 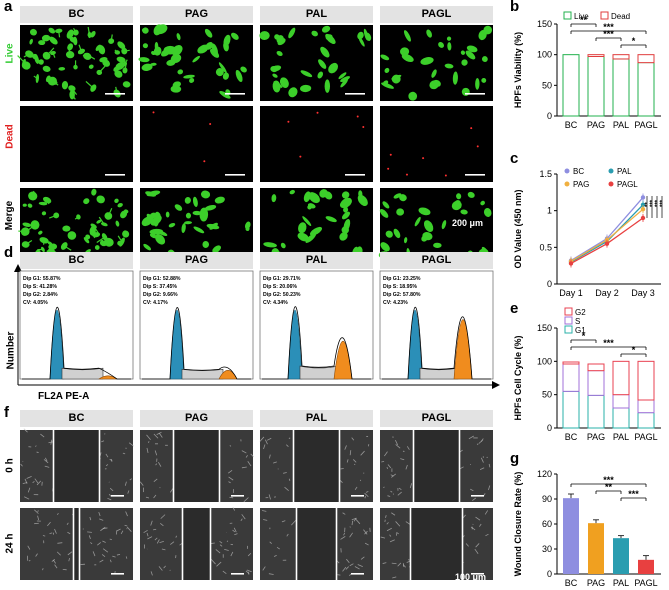 What do you see at coordinates (547, 549) in the screenshot?
I see `y-tick-label: 30` at bounding box center [547, 549].